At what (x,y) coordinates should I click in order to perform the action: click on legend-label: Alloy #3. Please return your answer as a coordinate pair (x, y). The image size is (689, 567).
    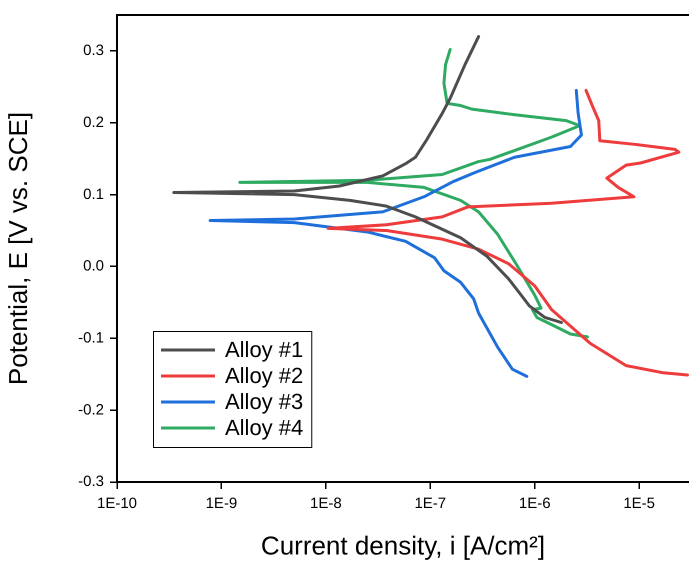
    Looking at the image, I should click on (264, 401).